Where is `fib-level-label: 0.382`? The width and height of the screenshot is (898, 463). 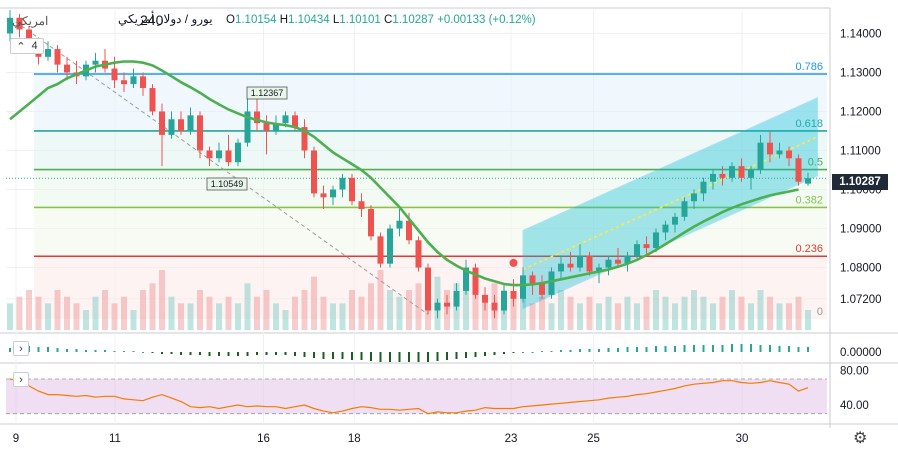 fib-level-label: 0.382 is located at coordinates (809, 200).